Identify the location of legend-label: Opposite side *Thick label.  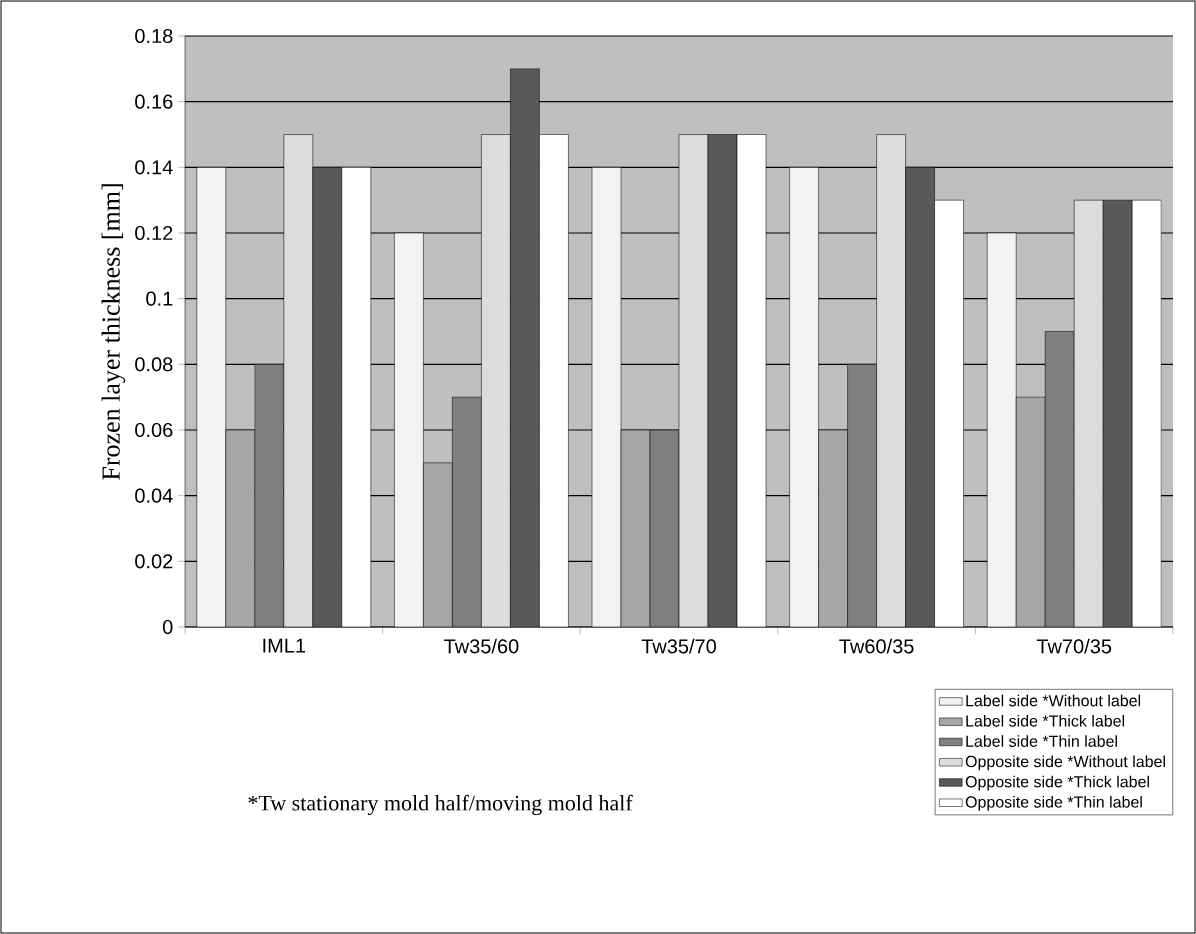
(1057, 783).